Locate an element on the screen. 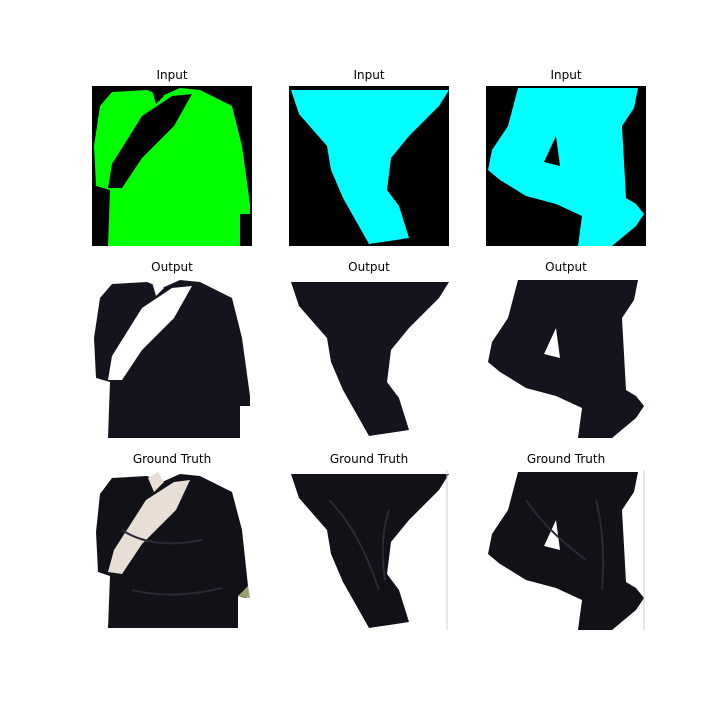 The height and width of the screenshot is (720, 720). input-trousers-bent-mask-image is located at coordinates (566, 166).